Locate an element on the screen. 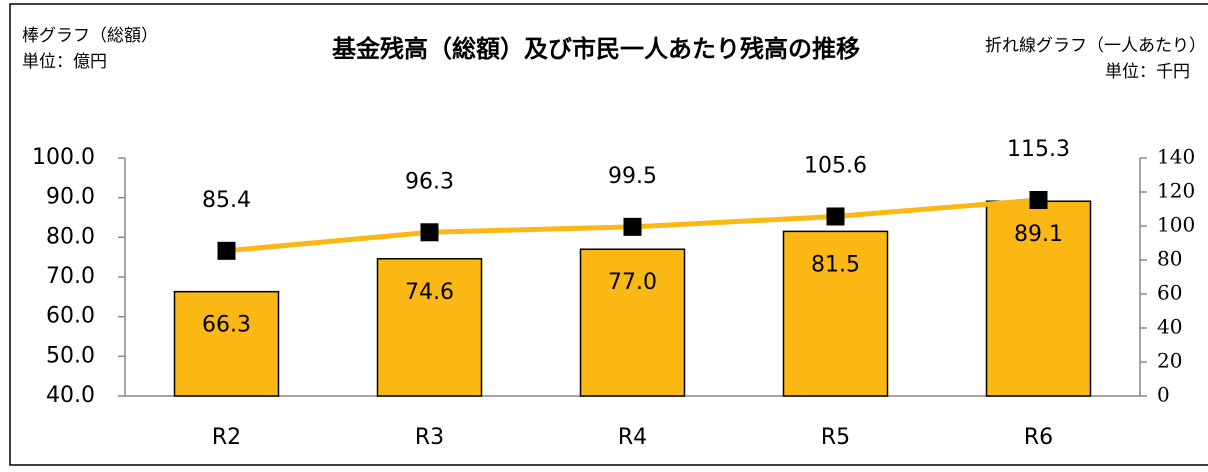  y2-tick-label: 80 is located at coordinates (1169, 259).